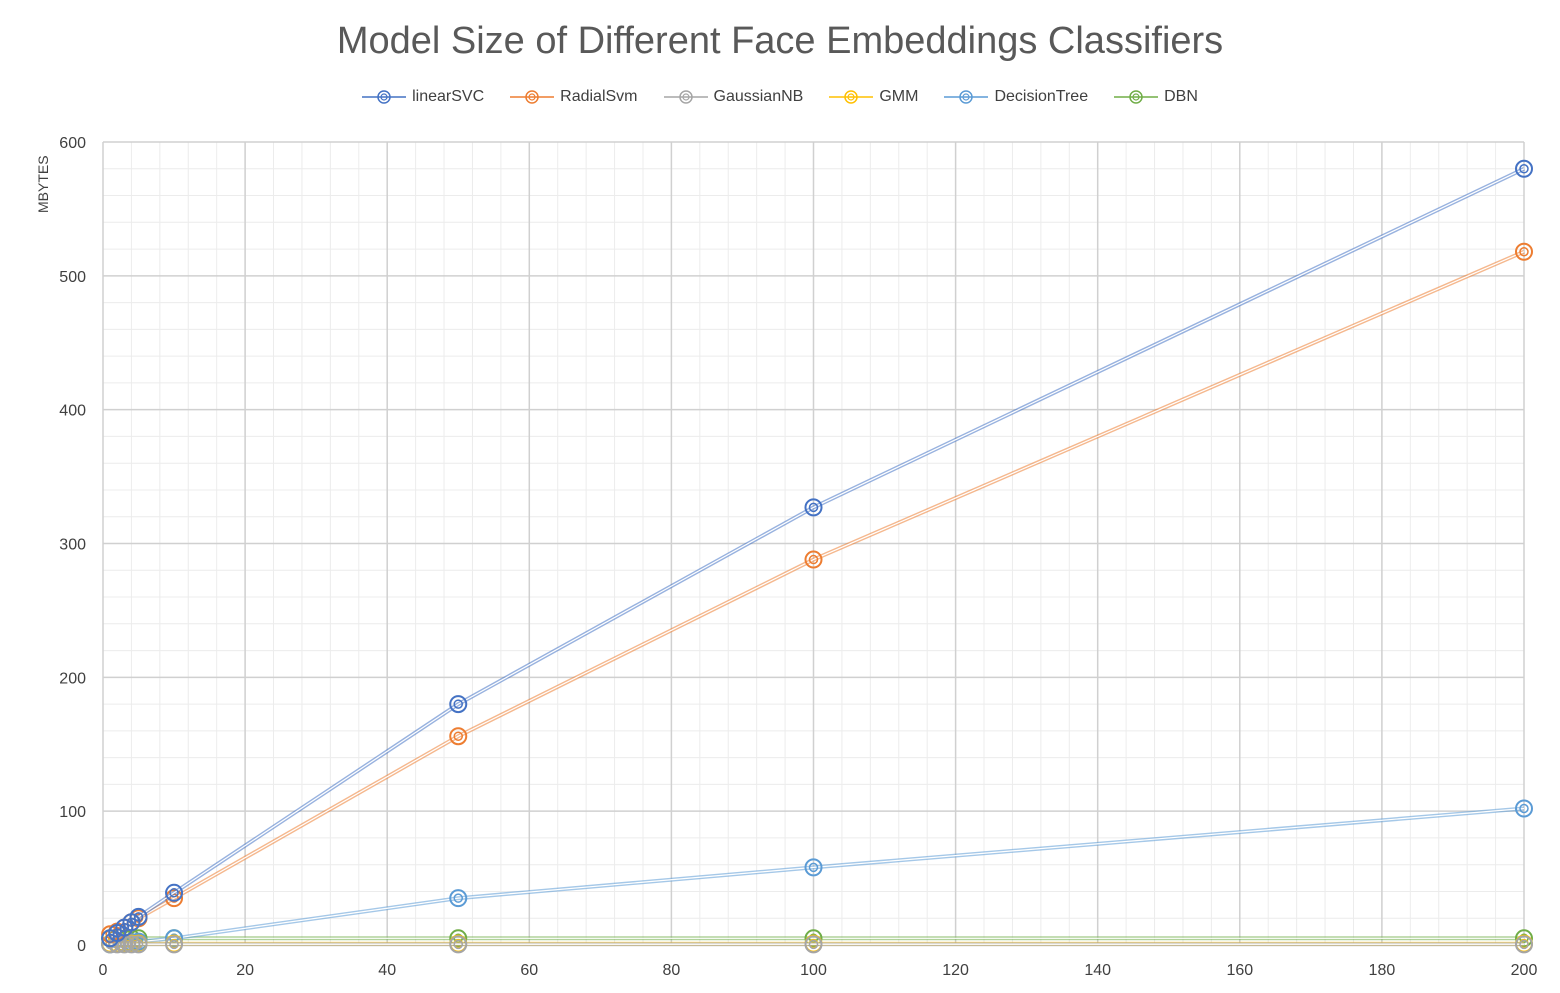  Describe the element at coordinates (529, 970) in the screenshot. I see `x-tick-label: 60` at that location.